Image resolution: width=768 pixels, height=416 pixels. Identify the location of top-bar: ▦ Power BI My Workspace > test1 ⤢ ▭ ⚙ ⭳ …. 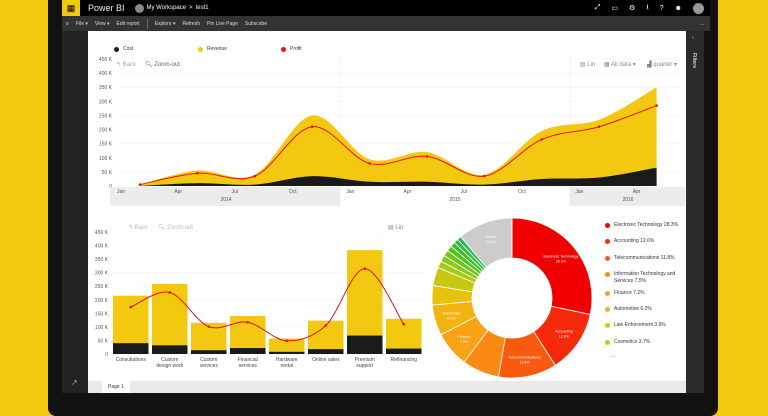
(386, 8).